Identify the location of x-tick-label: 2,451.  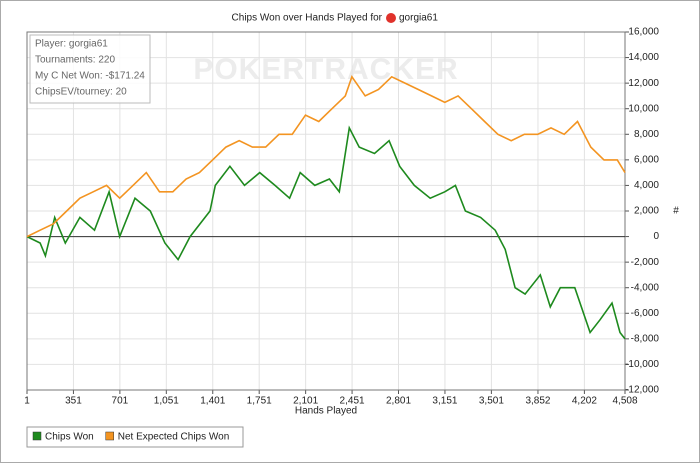
(352, 401).